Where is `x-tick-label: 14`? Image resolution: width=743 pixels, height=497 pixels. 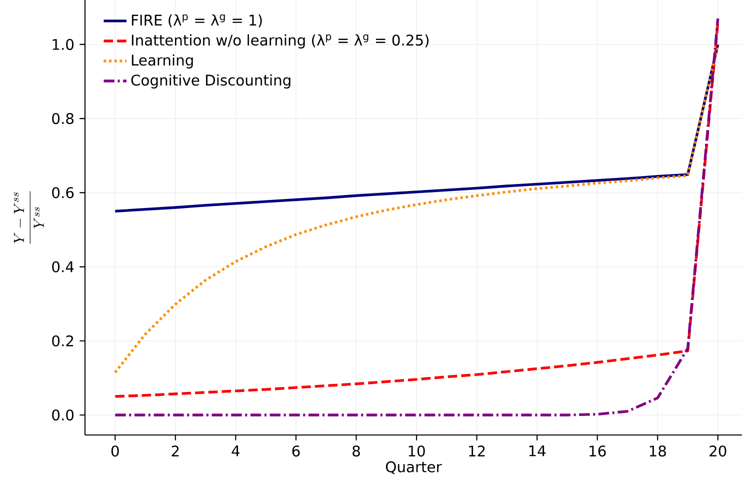
x-tick-label: 14 is located at coordinates (537, 450).